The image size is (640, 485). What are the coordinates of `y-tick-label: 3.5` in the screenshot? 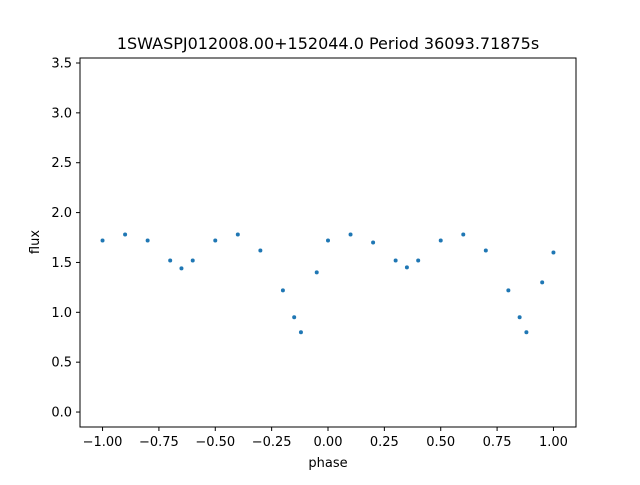 It's located at (61, 63).